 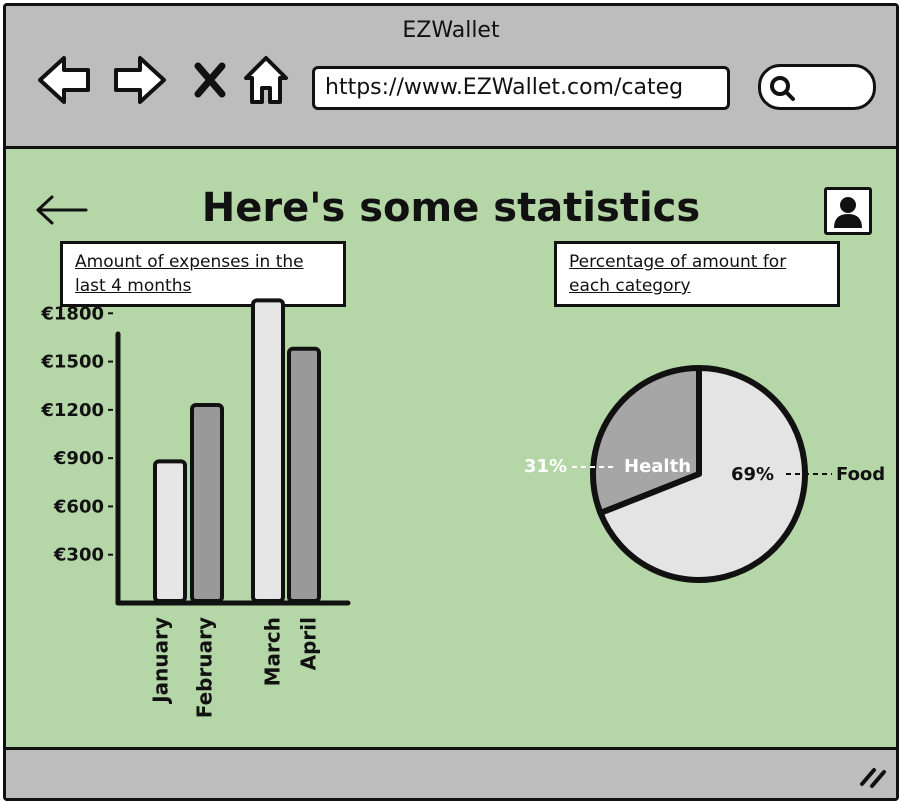 What do you see at coordinates (782, 88) in the screenshot?
I see `search-icon` at bounding box center [782, 88].